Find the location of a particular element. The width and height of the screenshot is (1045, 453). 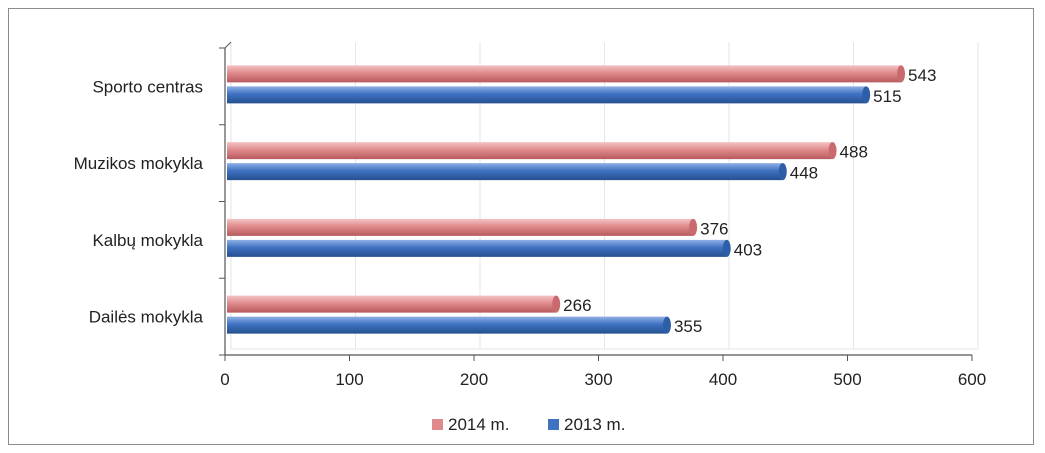

y-axis-cap is located at coordinates (228, 45).